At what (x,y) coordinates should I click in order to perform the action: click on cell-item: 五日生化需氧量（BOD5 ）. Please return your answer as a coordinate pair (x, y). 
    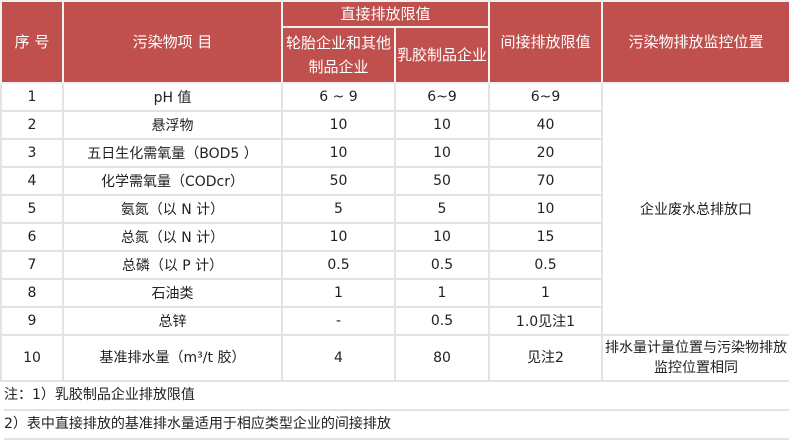
    Looking at the image, I should click on (172, 153).